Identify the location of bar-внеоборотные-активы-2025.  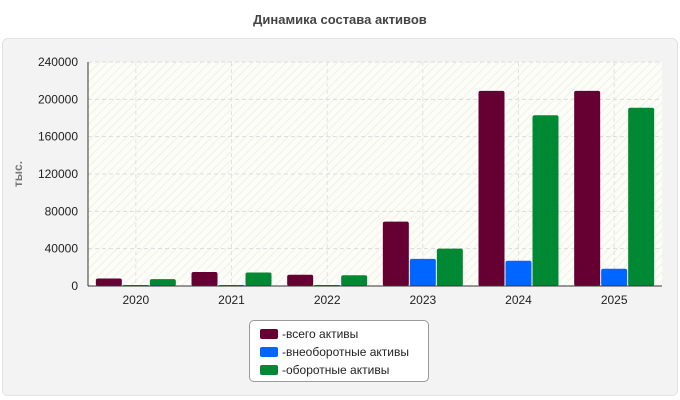
(614, 277).